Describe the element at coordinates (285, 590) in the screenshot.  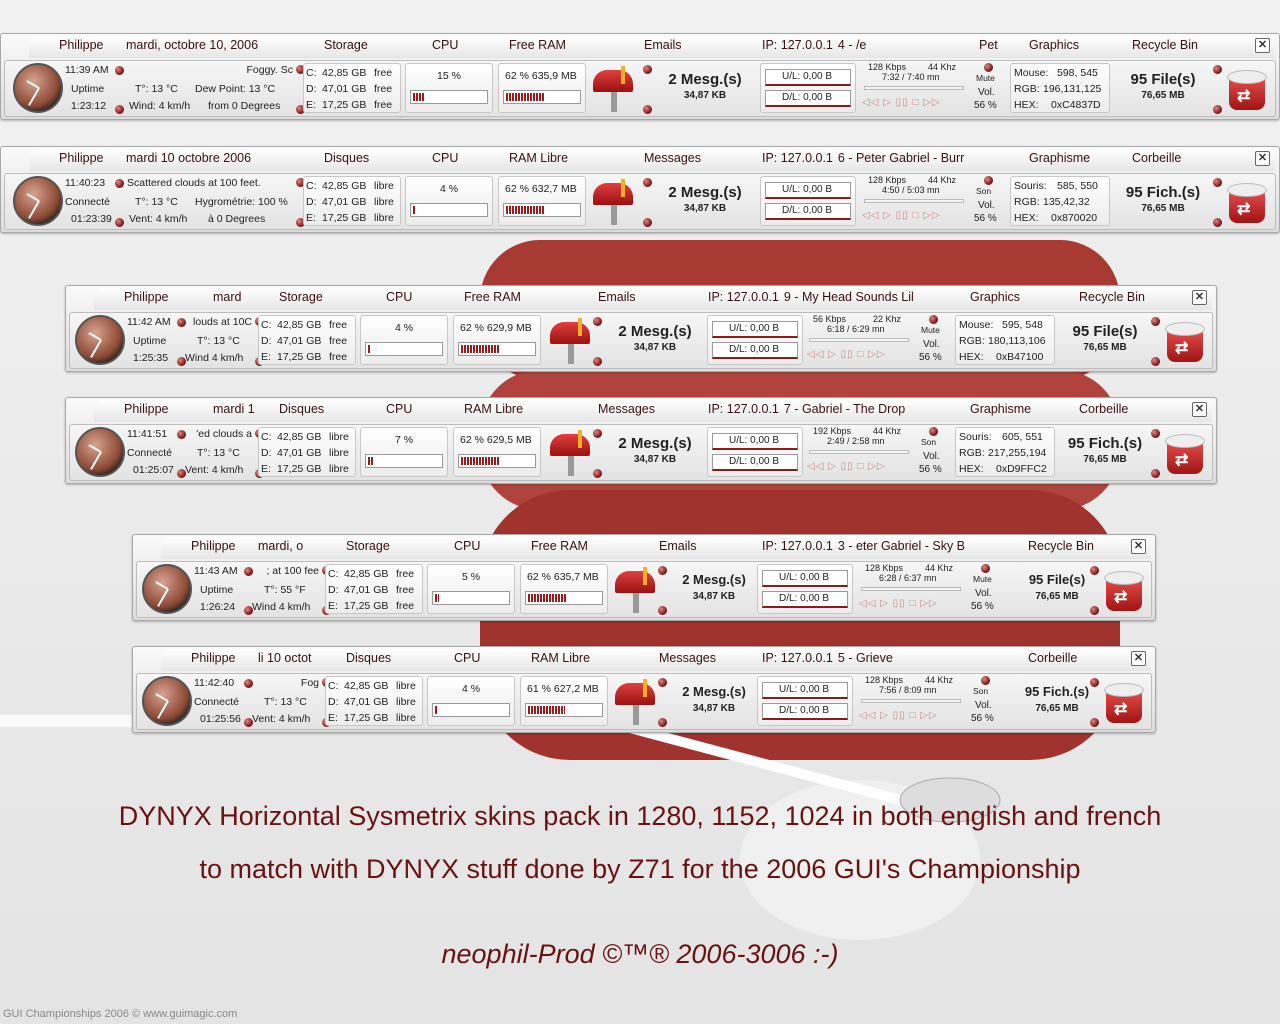
I see `temperature: T°: 55 °F` at that location.